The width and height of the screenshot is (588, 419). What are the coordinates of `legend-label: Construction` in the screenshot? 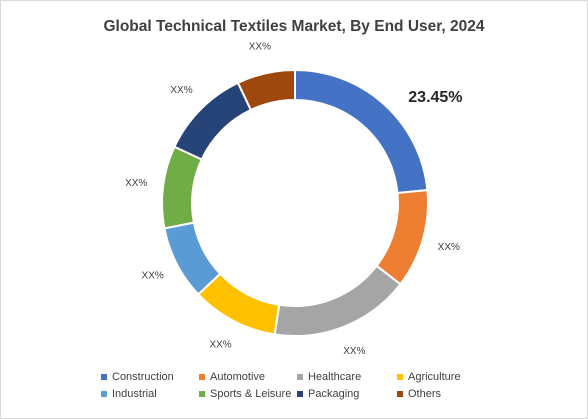 It's located at (143, 377).